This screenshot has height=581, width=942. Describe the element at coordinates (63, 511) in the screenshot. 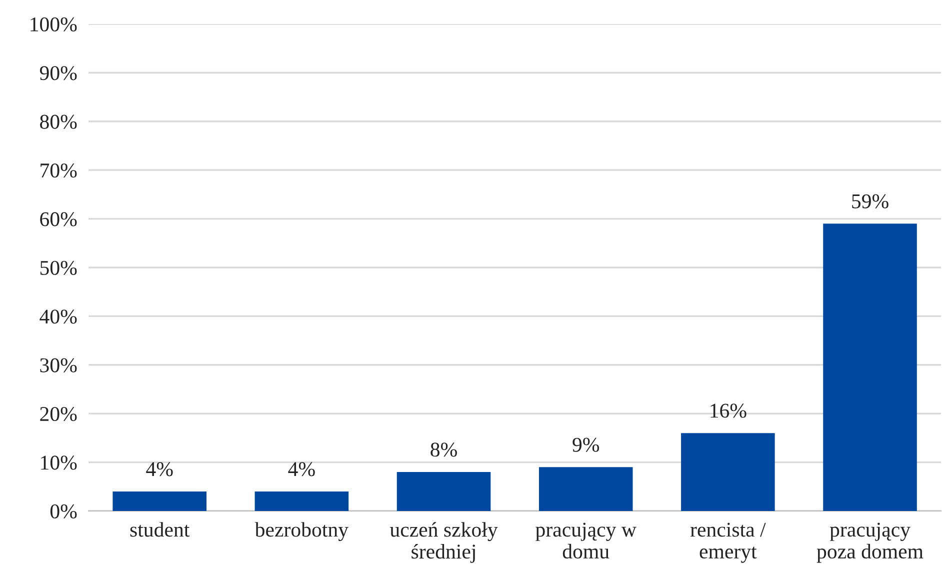

I see `y-tick-label: 0%` at that location.